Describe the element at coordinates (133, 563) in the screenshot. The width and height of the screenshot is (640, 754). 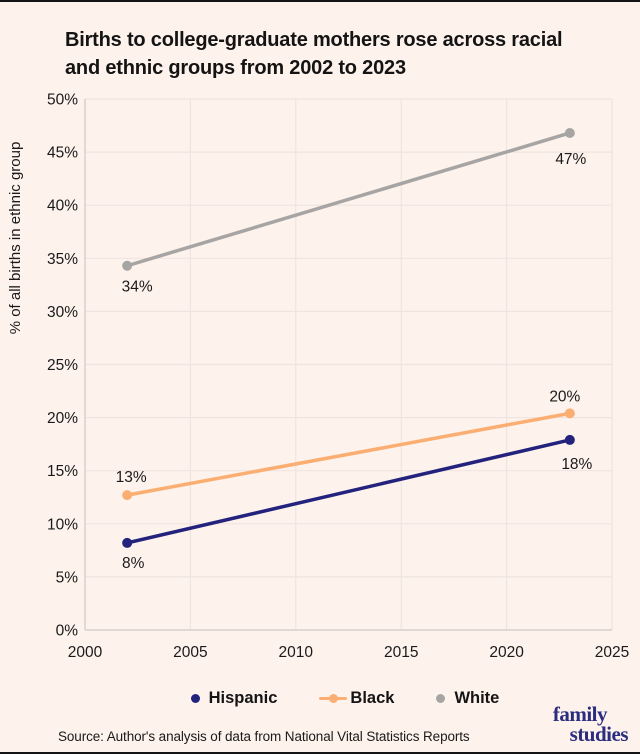
I see `data-label-hispanic: 8%` at that location.